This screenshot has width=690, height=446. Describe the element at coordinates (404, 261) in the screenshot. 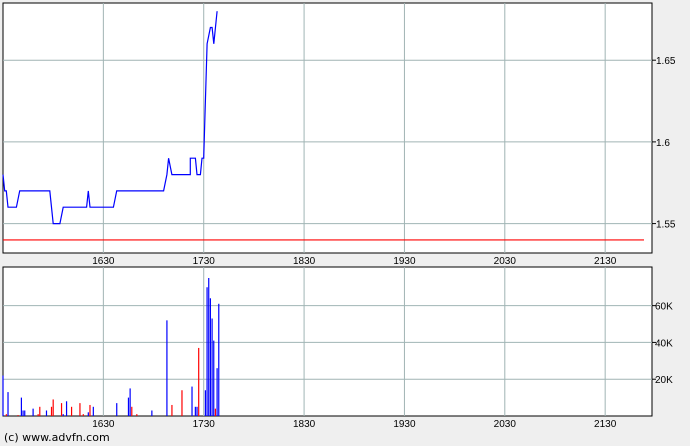

I see `price-x-tick-label: 1930` at that location.